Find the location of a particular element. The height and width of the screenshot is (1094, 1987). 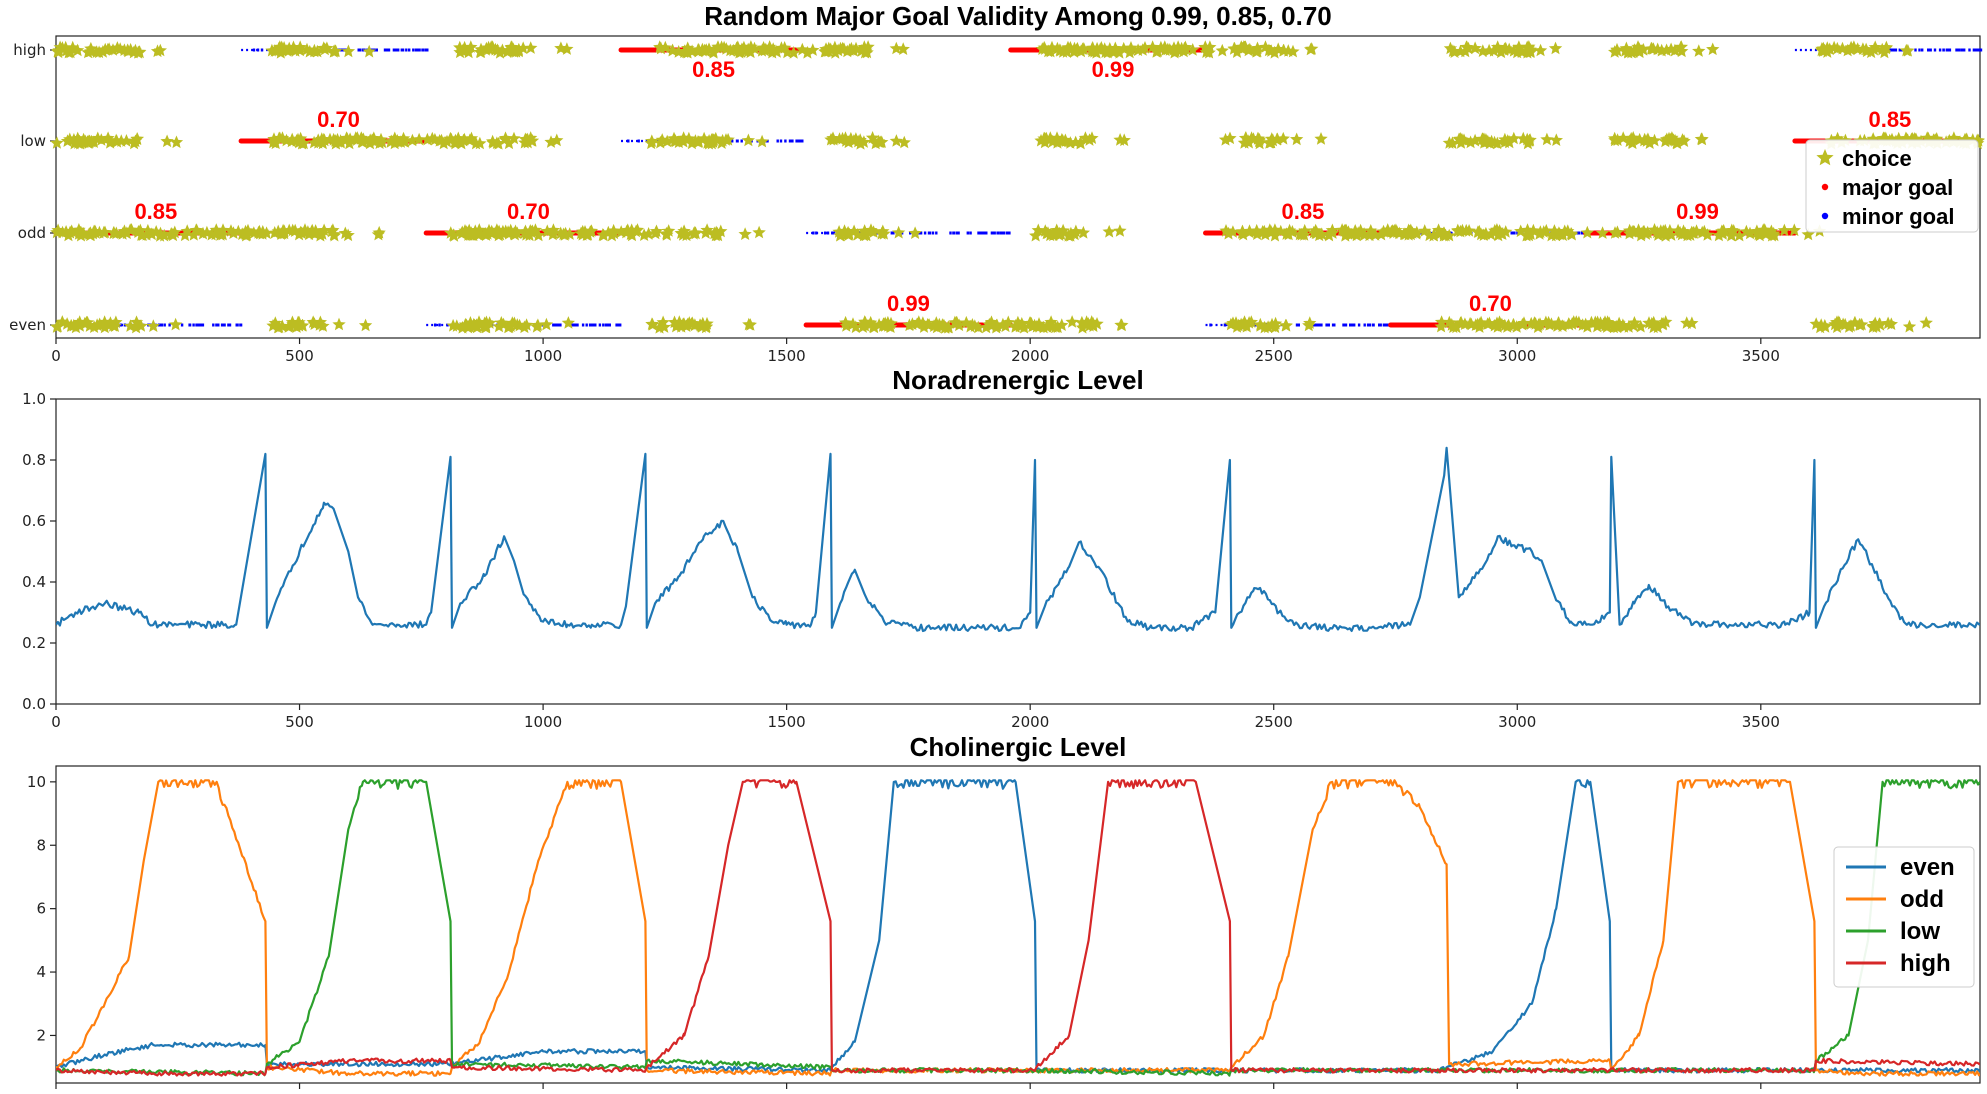

legend-item-low: low is located at coordinates (1893, 931).